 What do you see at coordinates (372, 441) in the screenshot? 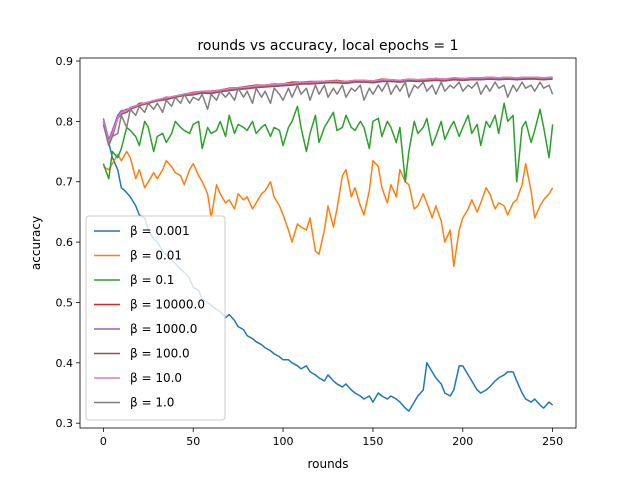
I see `x-tick-label: 150` at bounding box center [372, 441].